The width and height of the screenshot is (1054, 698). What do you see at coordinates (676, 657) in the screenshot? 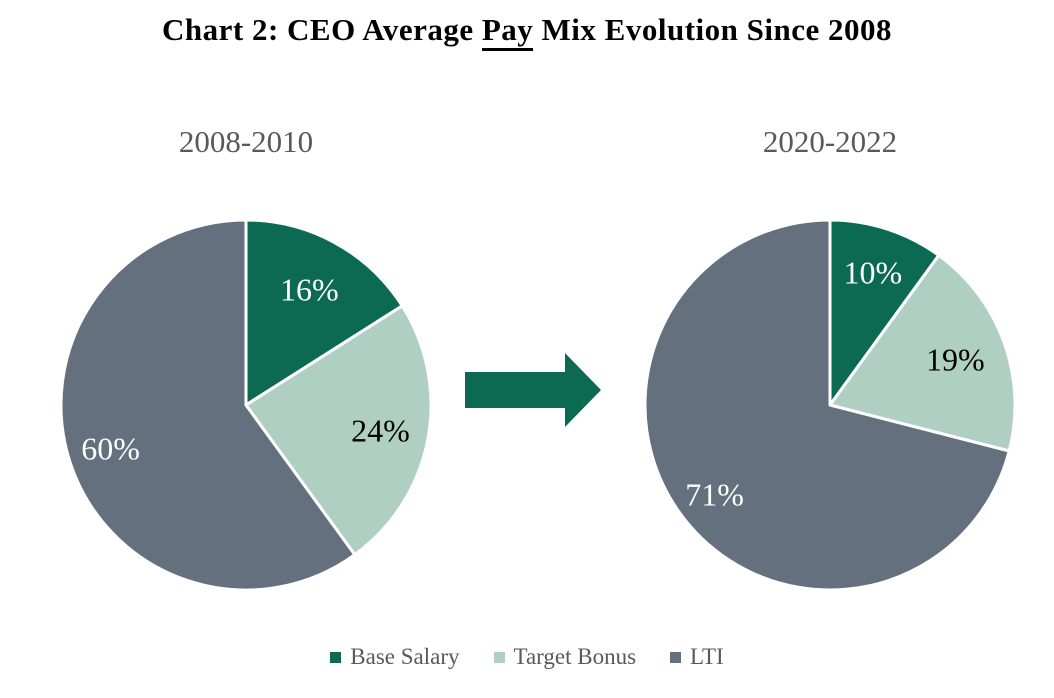
I see `legend-swatch-lti` at bounding box center [676, 657].